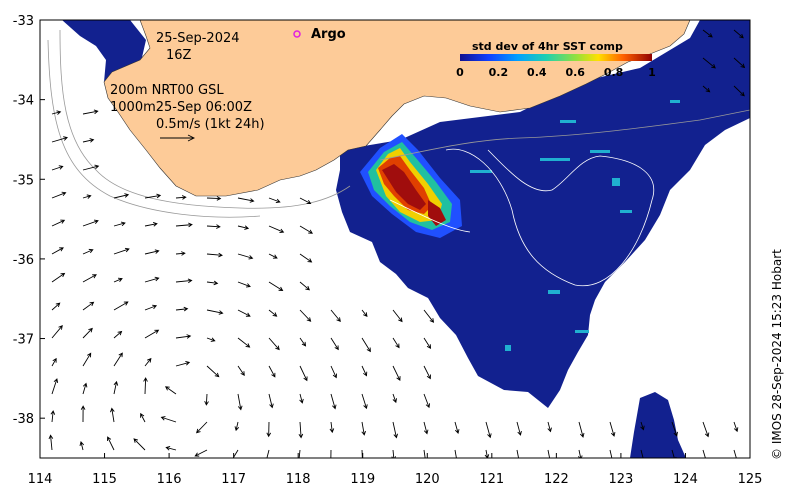  Describe the element at coordinates (362, 479) in the screenshot. I see `x-tick-label: 119` at that location.